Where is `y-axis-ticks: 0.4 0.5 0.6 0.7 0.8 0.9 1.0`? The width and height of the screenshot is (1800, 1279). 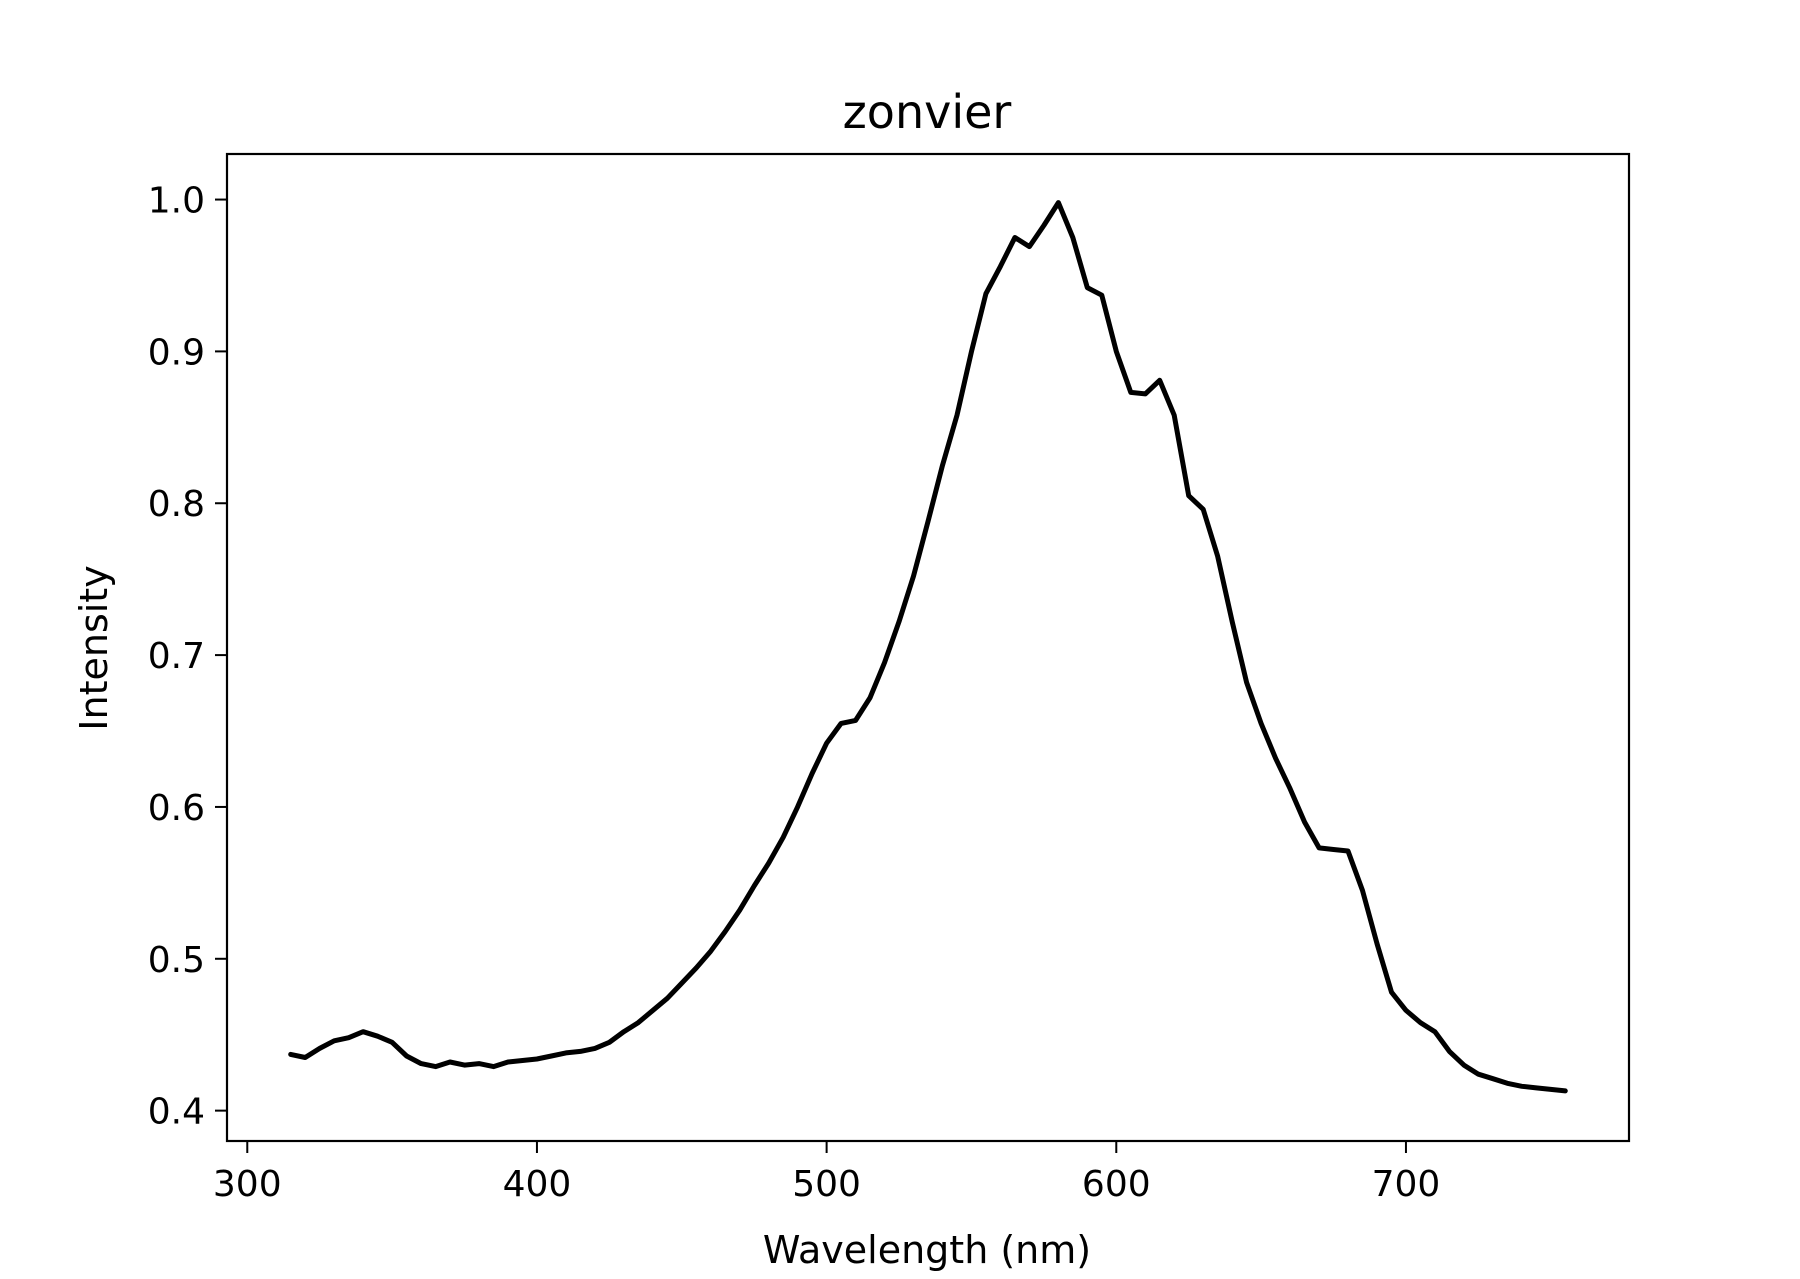 y-axis-ticks: 0.4 0.5 0.6 0.7 0.8 0.9 1.0 is located at coordinates (187, 657).